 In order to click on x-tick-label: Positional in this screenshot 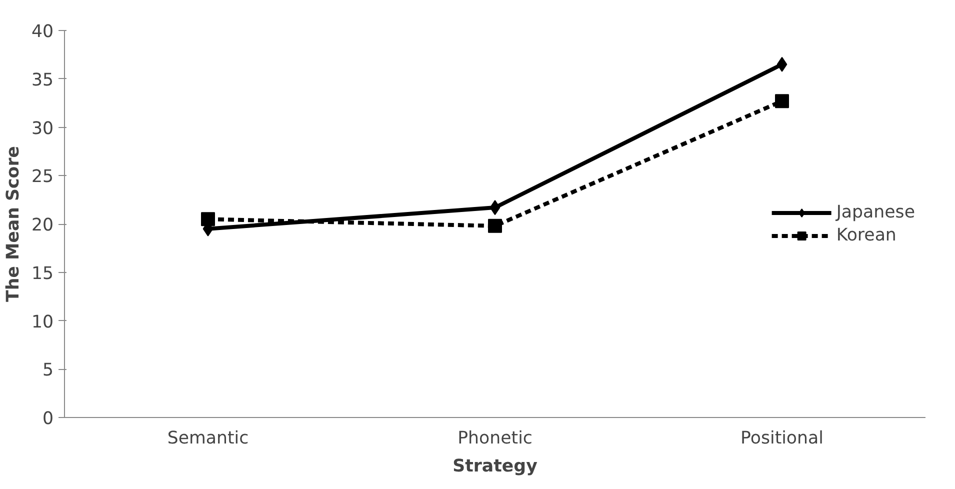, I will do `click(782, 438)`.